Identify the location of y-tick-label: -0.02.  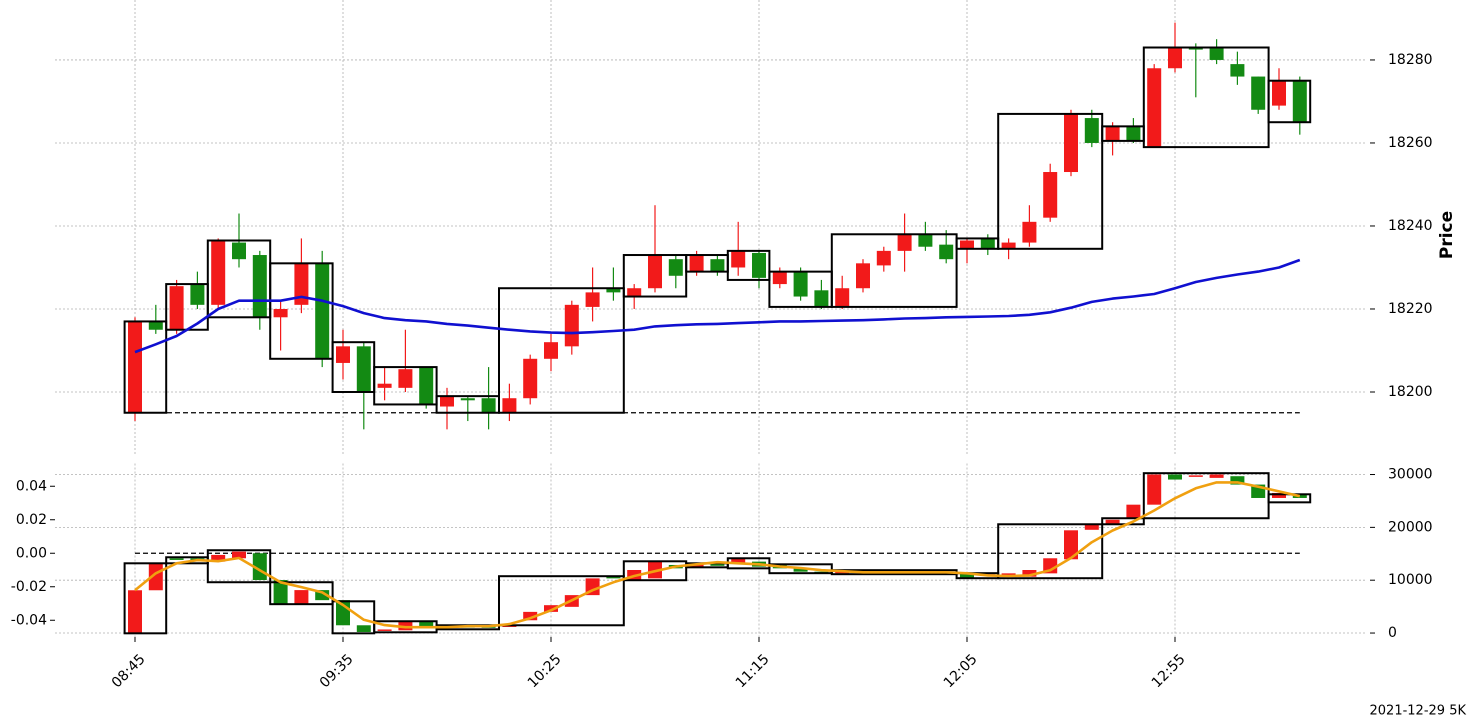
(29, 587).